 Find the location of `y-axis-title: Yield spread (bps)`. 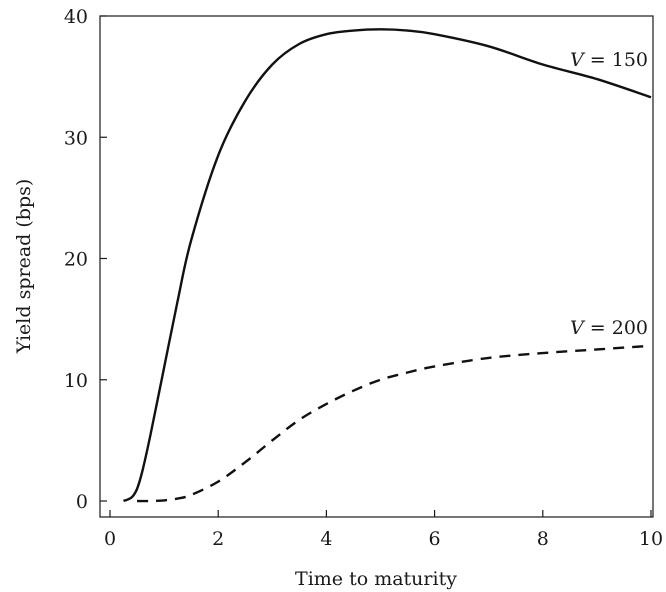

y-axis-title: Yield spread (bps) is located at coordinates (24, 266).